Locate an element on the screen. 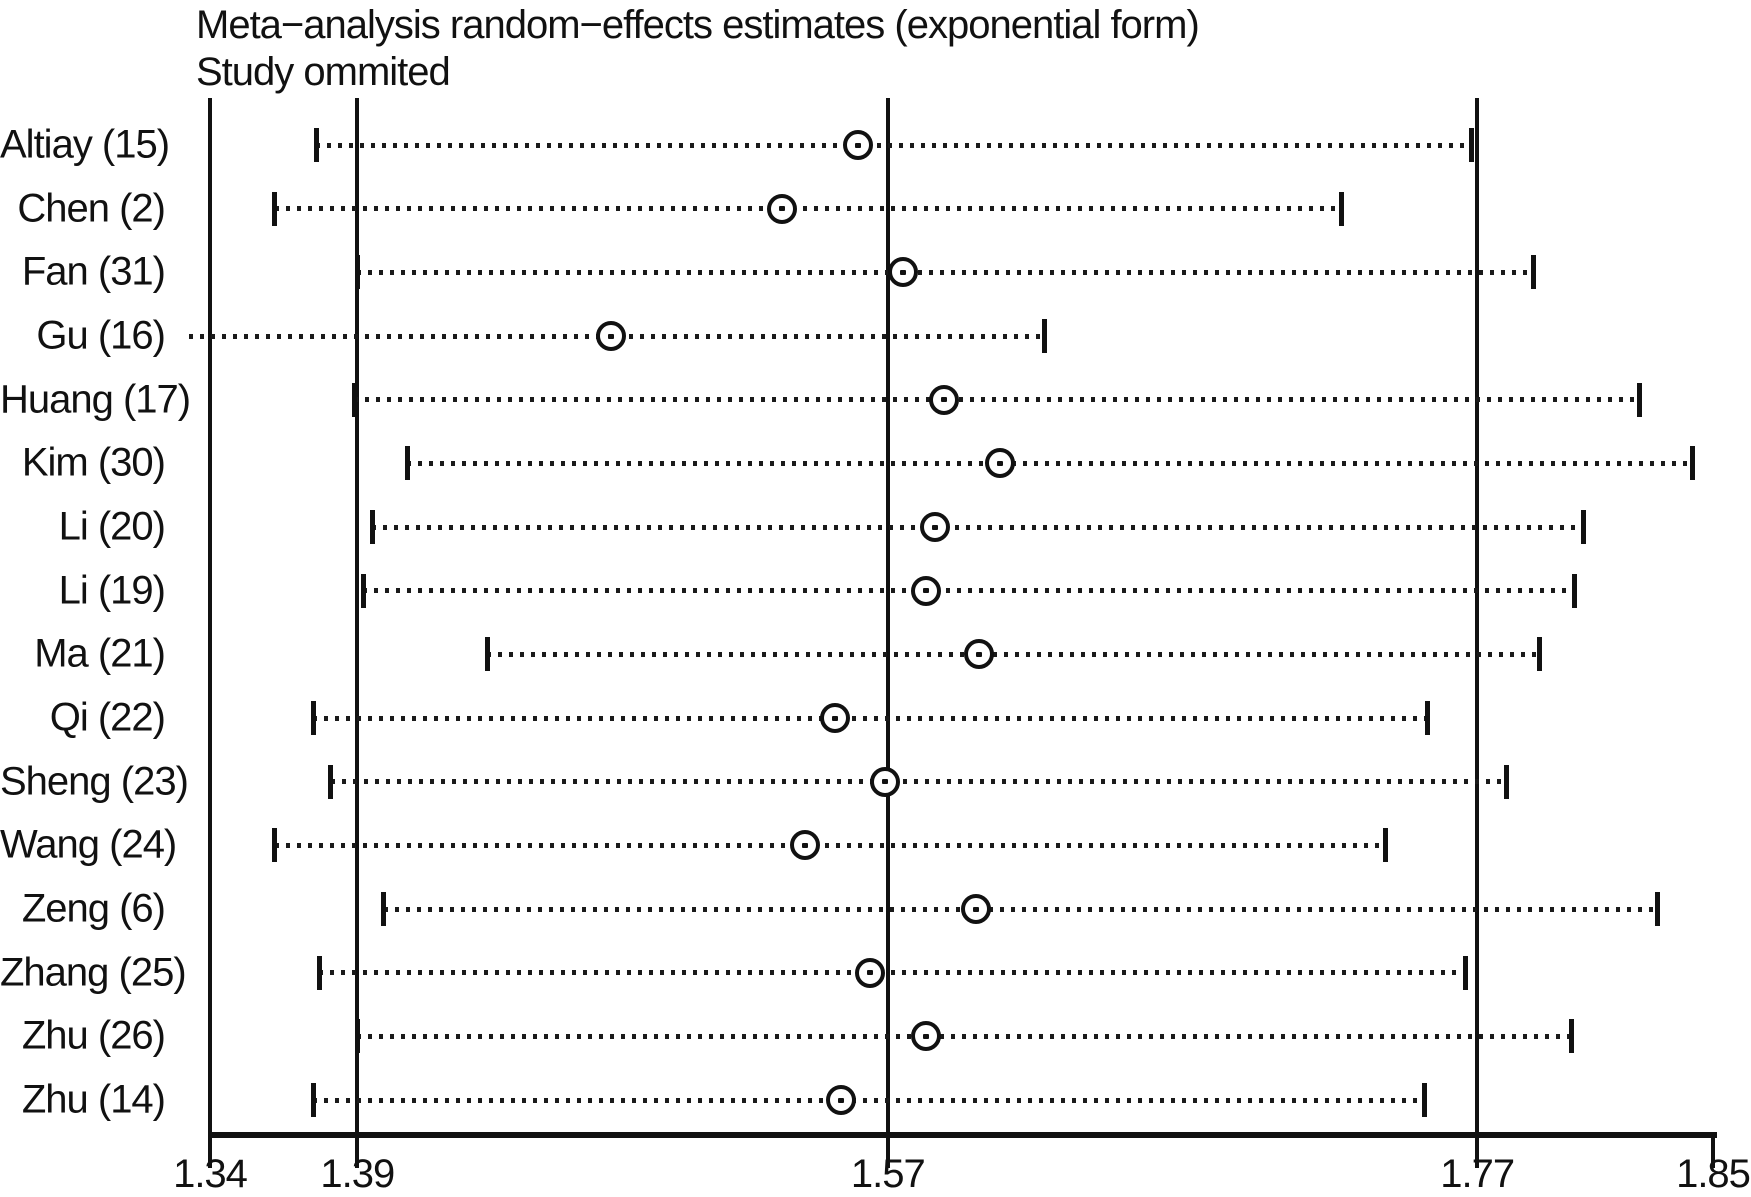 This screenshot has width=1751, height=1197. x-tick-label: 1.34 is located at coordinates (210, 1174).